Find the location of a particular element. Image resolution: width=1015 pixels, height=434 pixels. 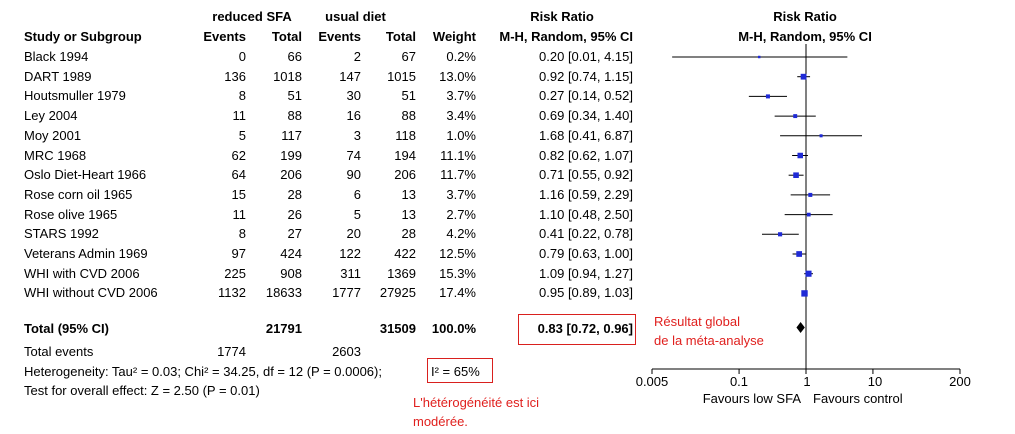

study-name: Rose olive 1965 is located at coordinates (71, 214).